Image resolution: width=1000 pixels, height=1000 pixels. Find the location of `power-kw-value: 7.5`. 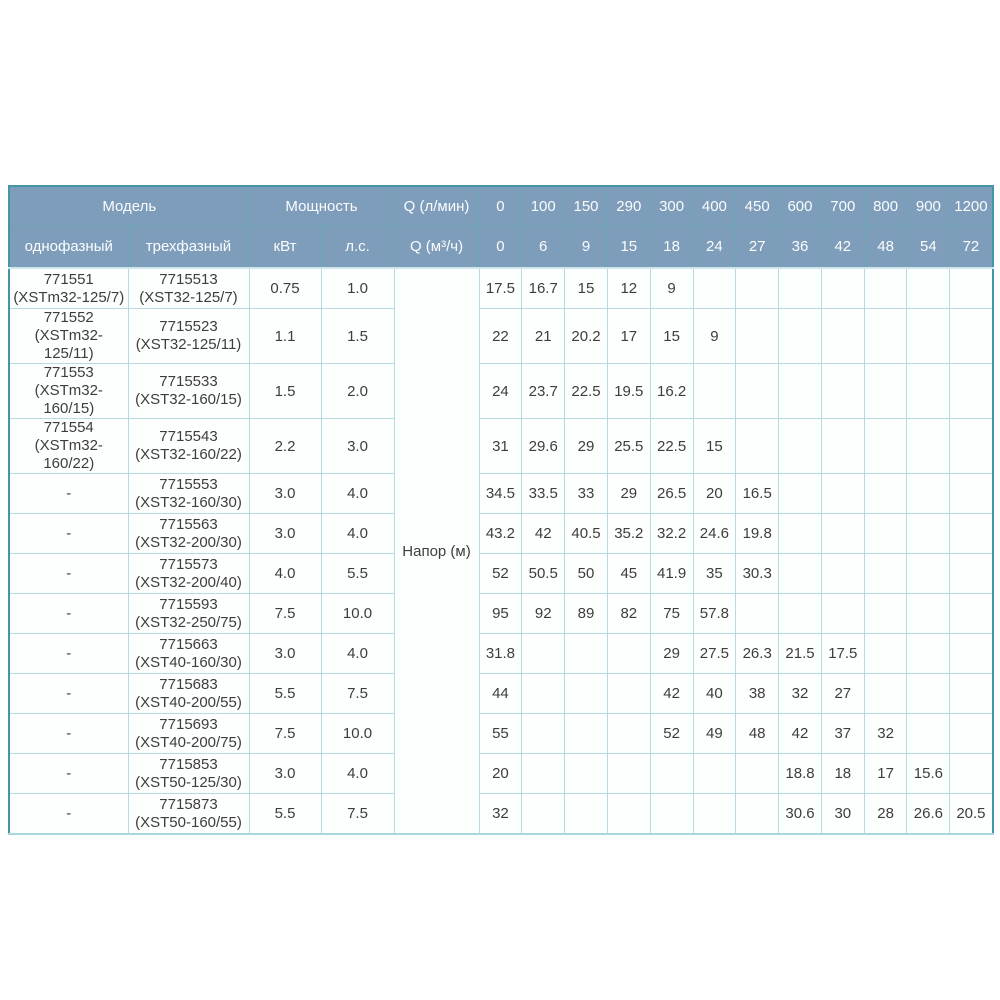

power-kw-value: 7.5 is located at coordinates (285, 733).